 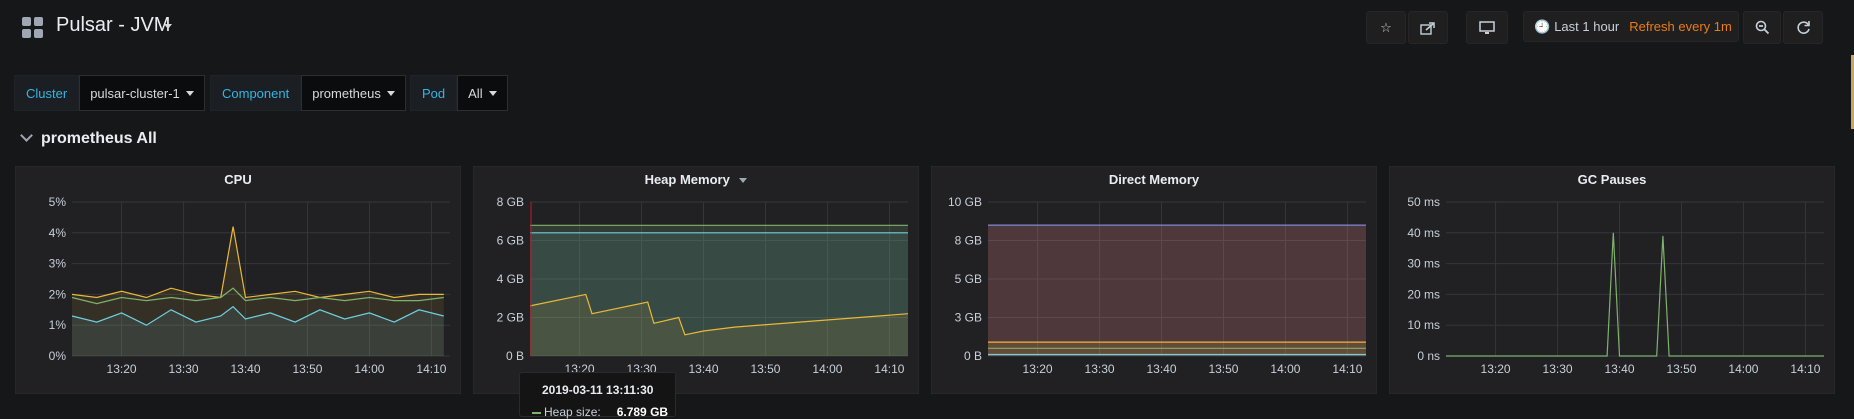 What do you see at coordinates (434, 93) in the screenshot?
I see `variable-label: Pod` at bounding box center [434, 93].